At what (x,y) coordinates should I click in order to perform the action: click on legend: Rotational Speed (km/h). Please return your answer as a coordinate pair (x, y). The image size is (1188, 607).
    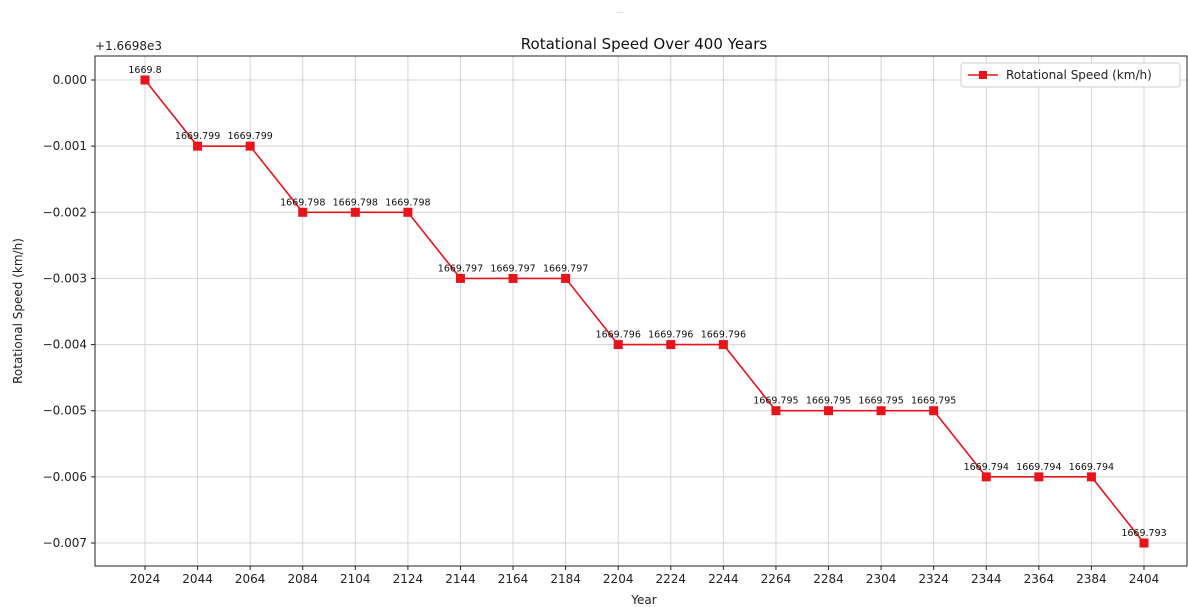
    Looking at the image, I should click on (1070, 75).